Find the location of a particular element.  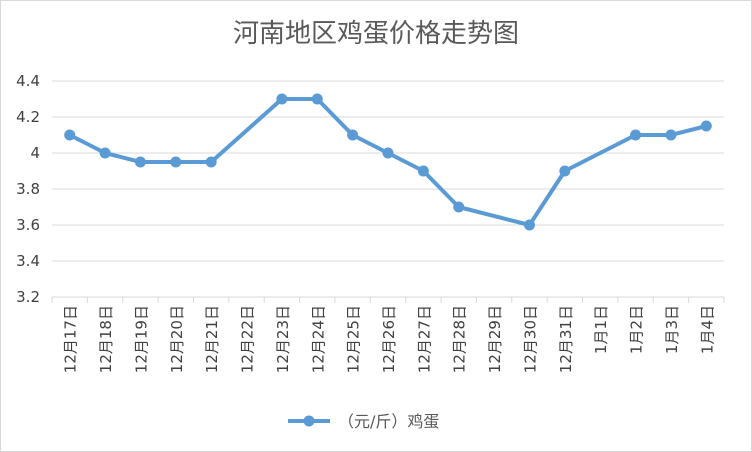

x-tick-label: 12月27日 is located at coordinates (424, 339).